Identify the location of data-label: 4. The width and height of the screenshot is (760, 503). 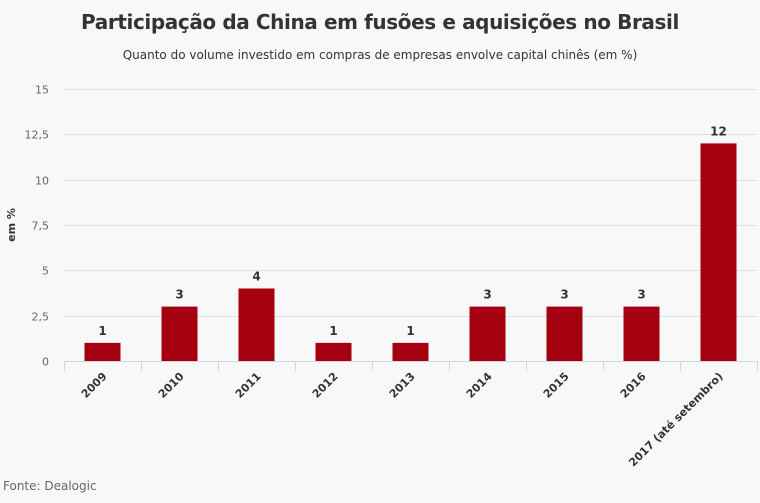
(256, 276).